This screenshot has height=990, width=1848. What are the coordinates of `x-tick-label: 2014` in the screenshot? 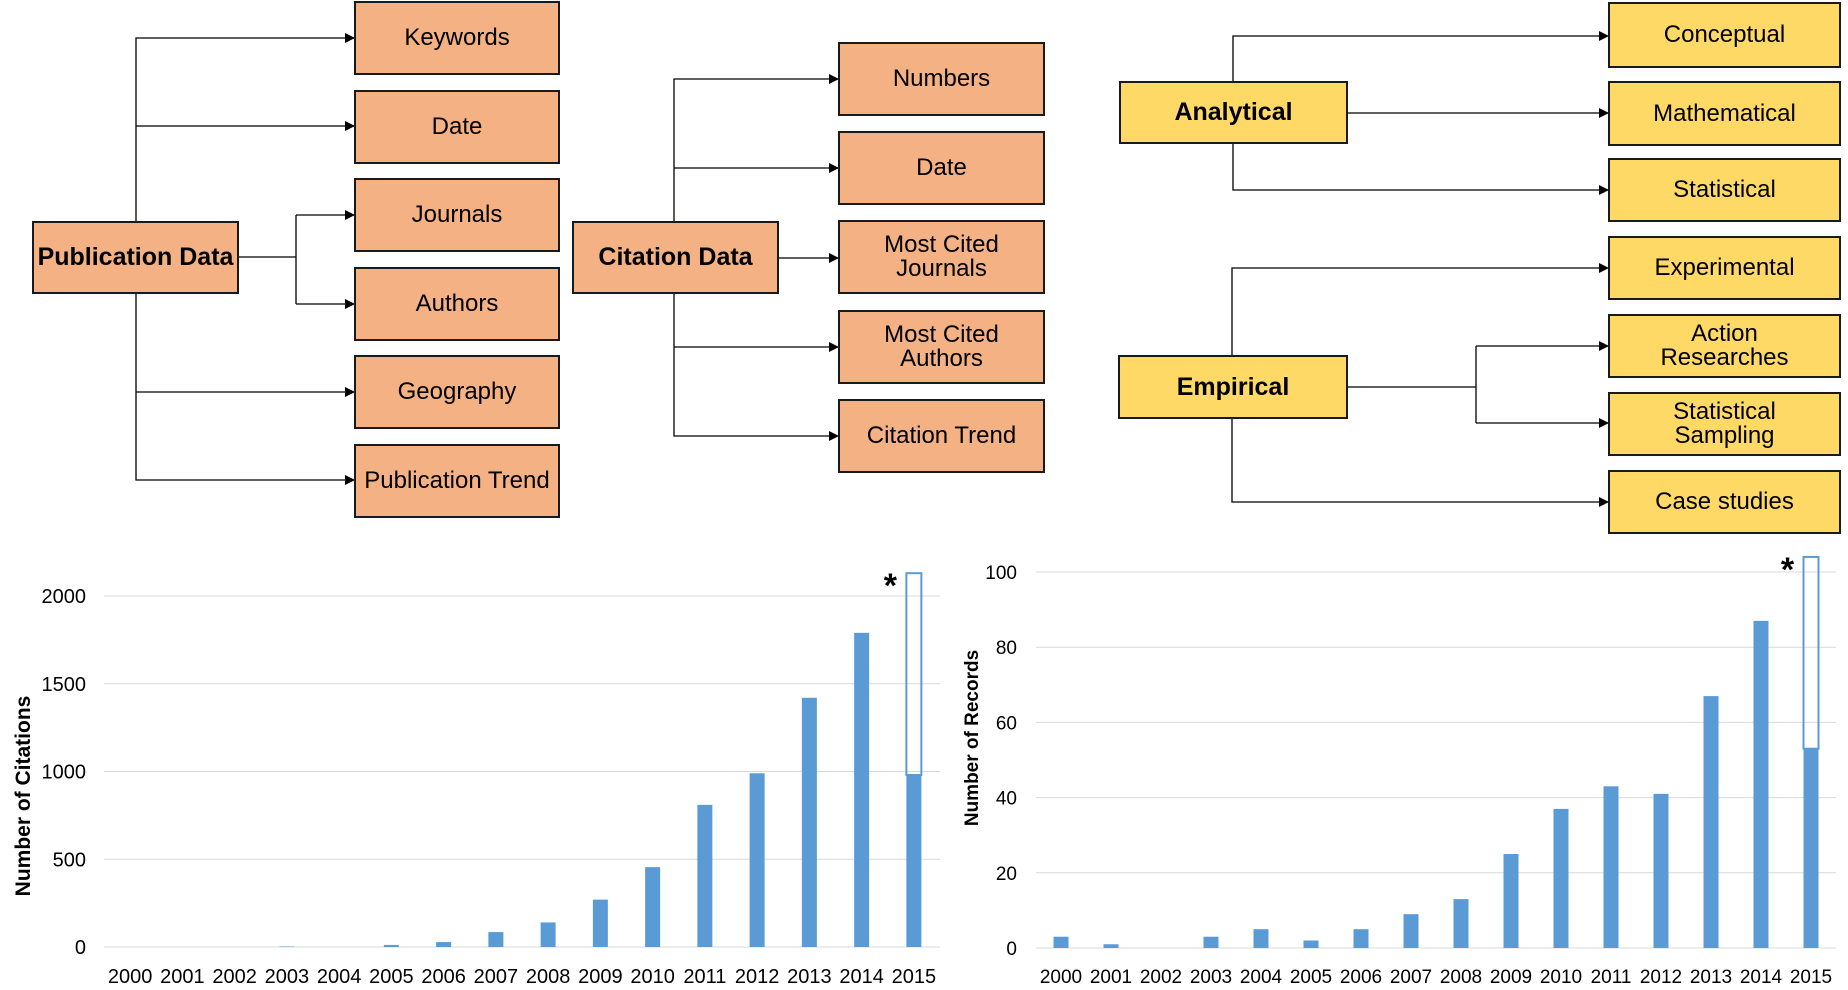 It's located at (861, 977).